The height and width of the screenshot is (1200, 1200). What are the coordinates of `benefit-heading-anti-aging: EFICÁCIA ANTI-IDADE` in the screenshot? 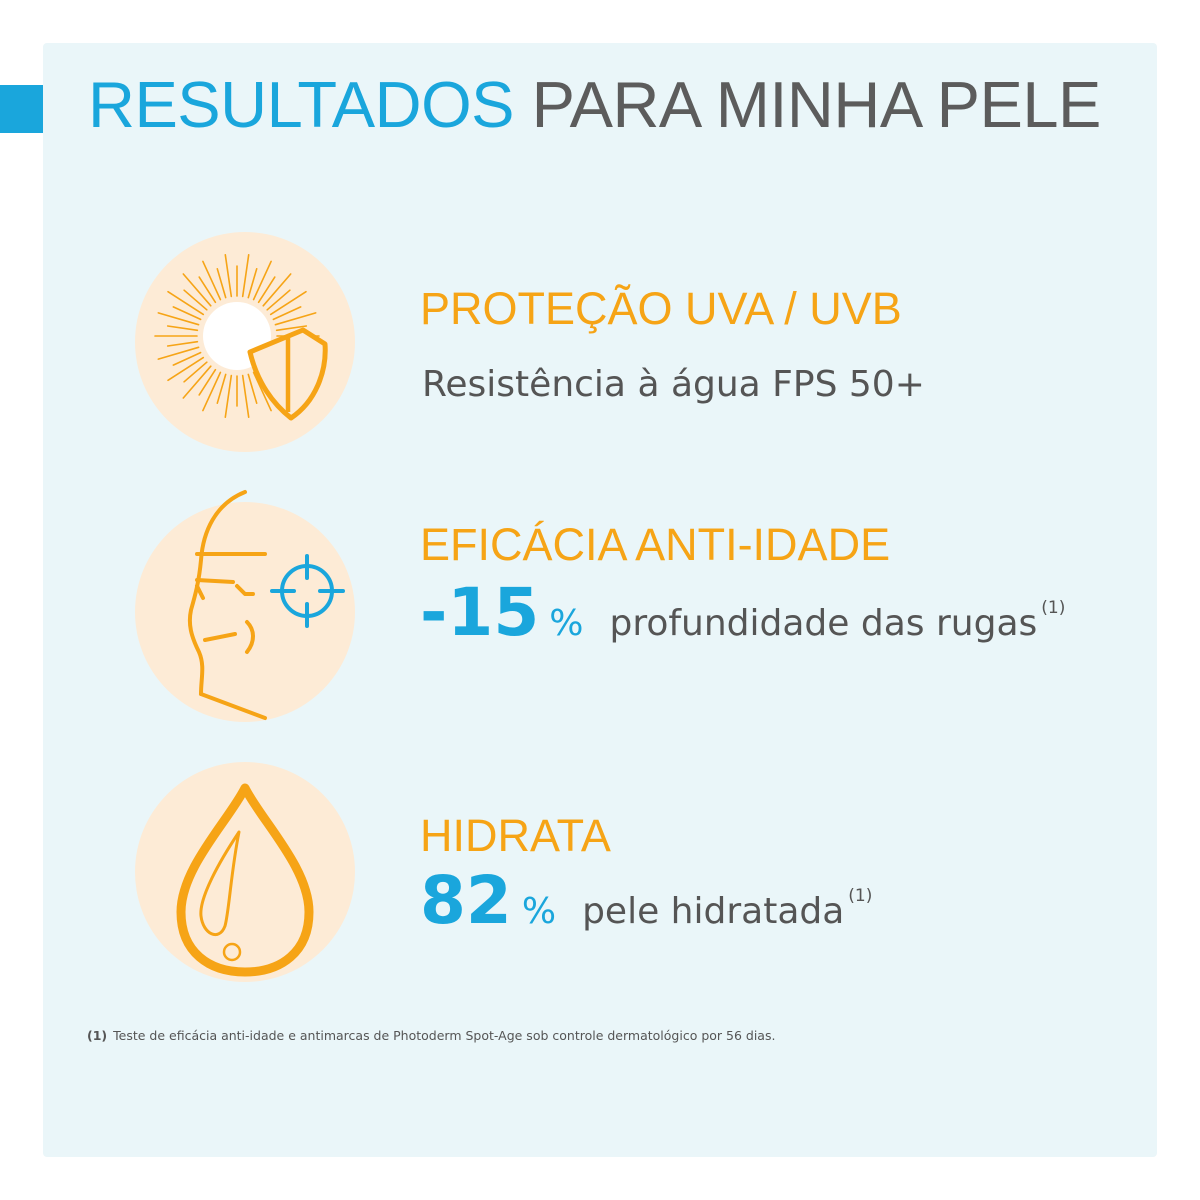 It's located at (655, 544).